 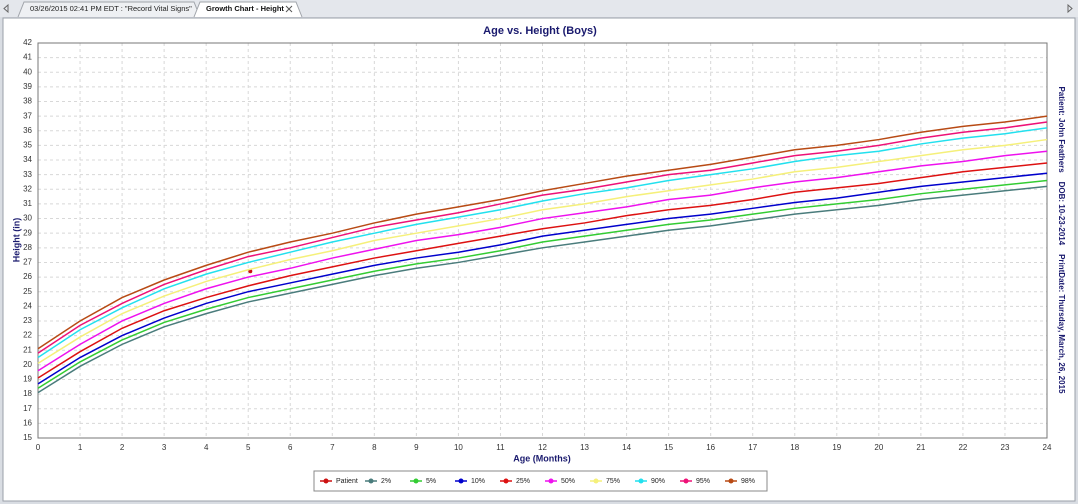 I want to click on x-tick-label: 6, so click(x=290, y=447).